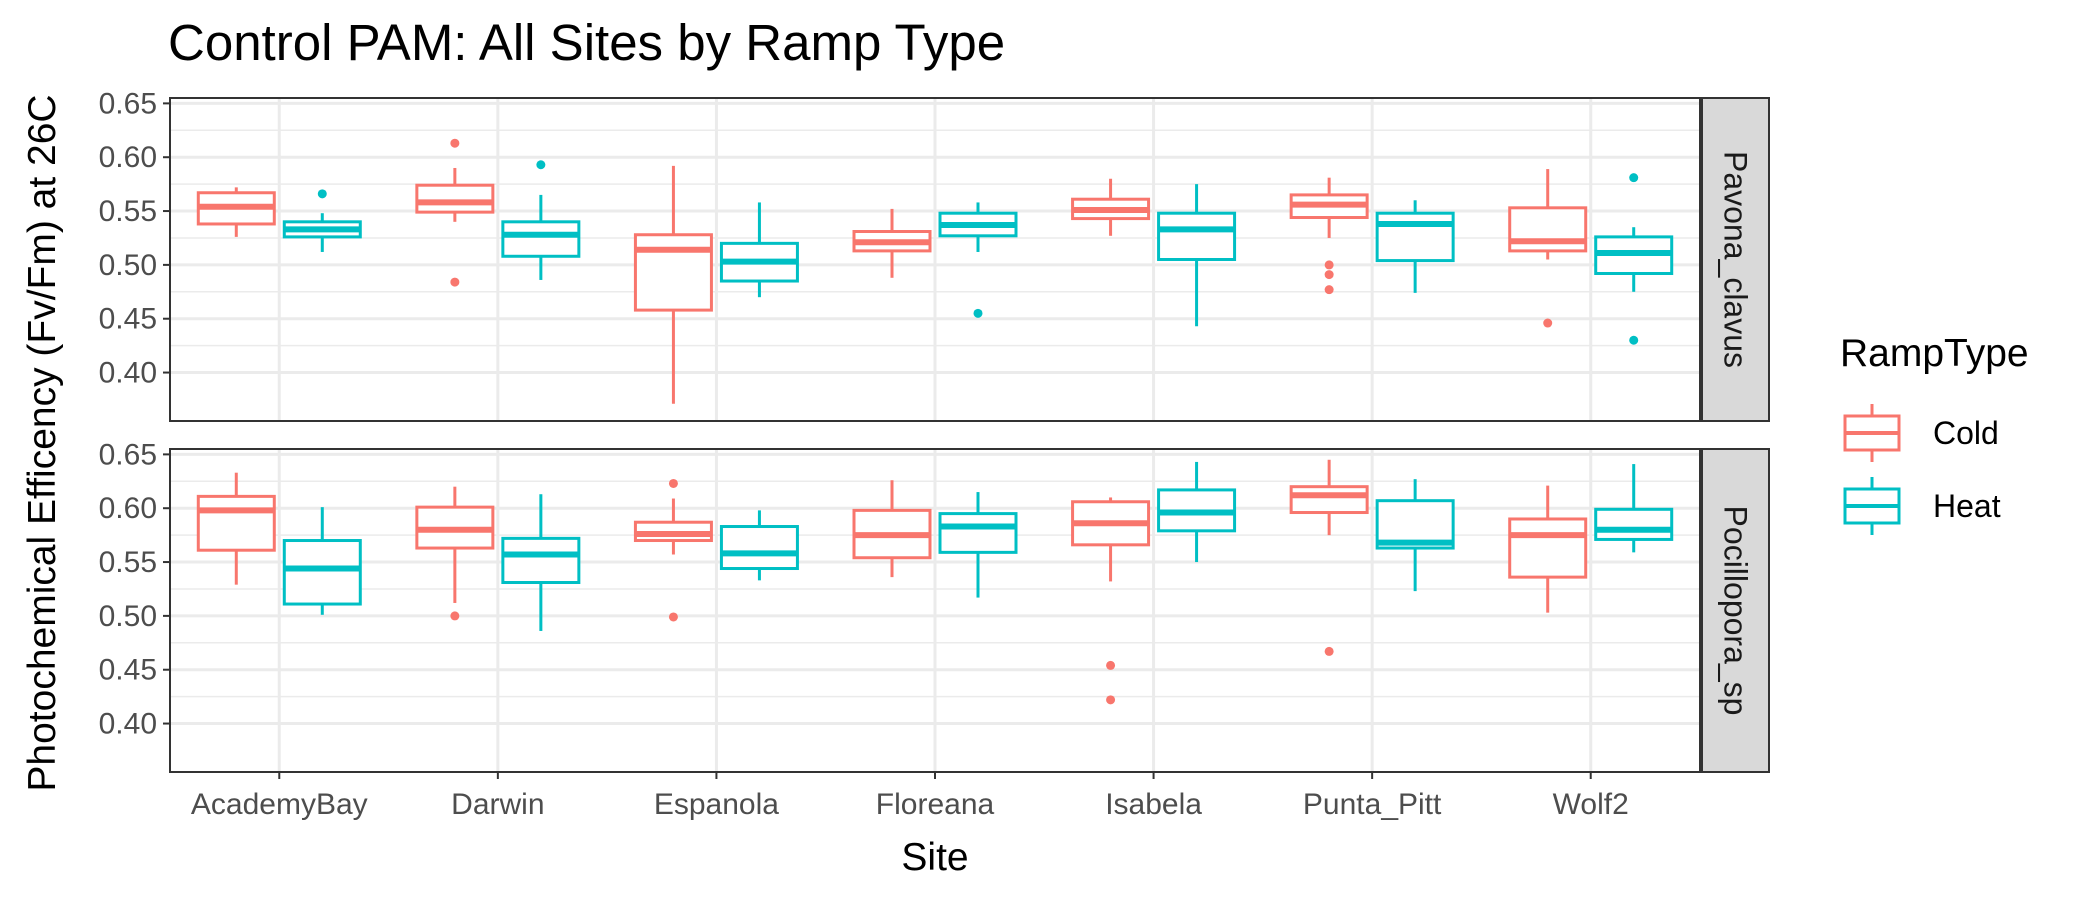 The width and height of the screenshot is (2100, 900). Describe the element at coordinates (497, 804) in the screenshot. I see `x-tick-label: Darwin` at that location.